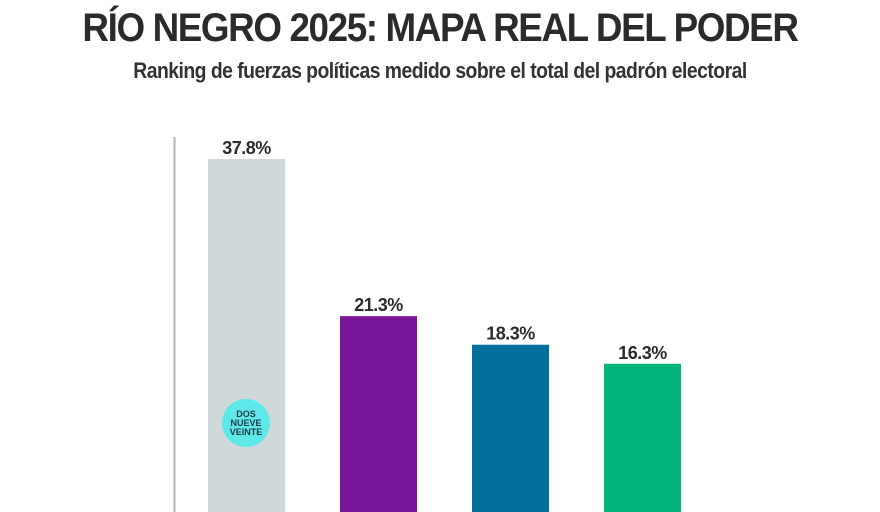 The width and height of the screenshot is (880, 512). I want to click on bar-value-label-1: 37.8%, so click(246, 148).